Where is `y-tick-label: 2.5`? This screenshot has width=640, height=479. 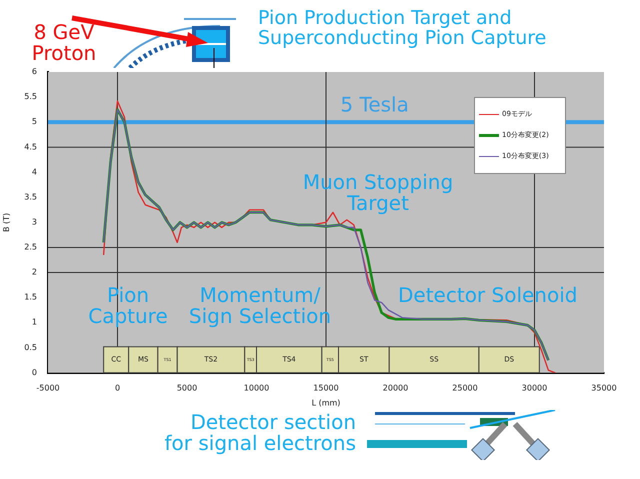
y-tick-label: 2.5 is located at coordinates (30, 247).